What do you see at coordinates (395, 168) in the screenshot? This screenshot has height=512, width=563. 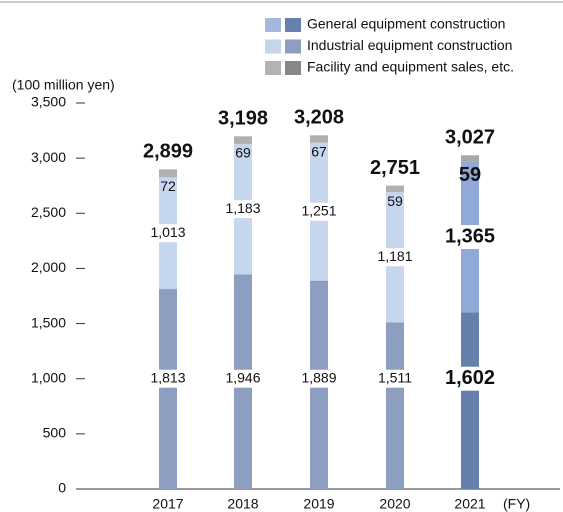 I see `total-label: 2,751` at bounding box center [395, 168].